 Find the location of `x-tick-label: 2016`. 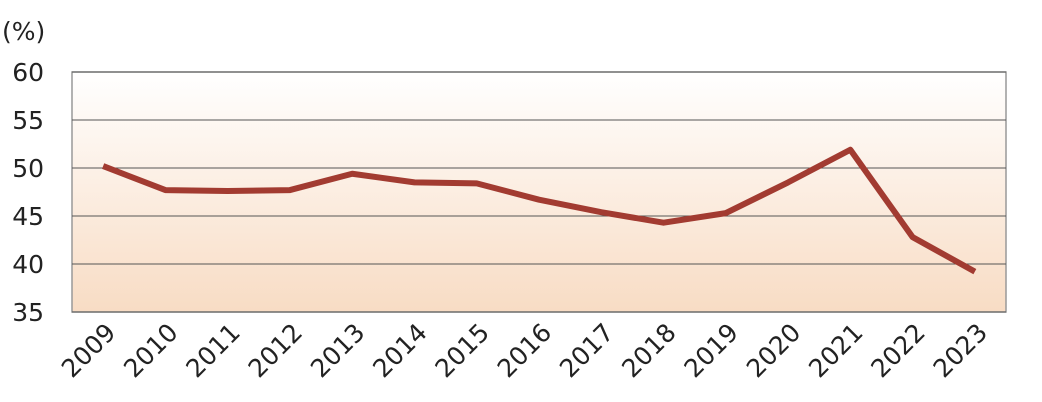

x-tick-label: 2016 is located at coordinates (524, 350).